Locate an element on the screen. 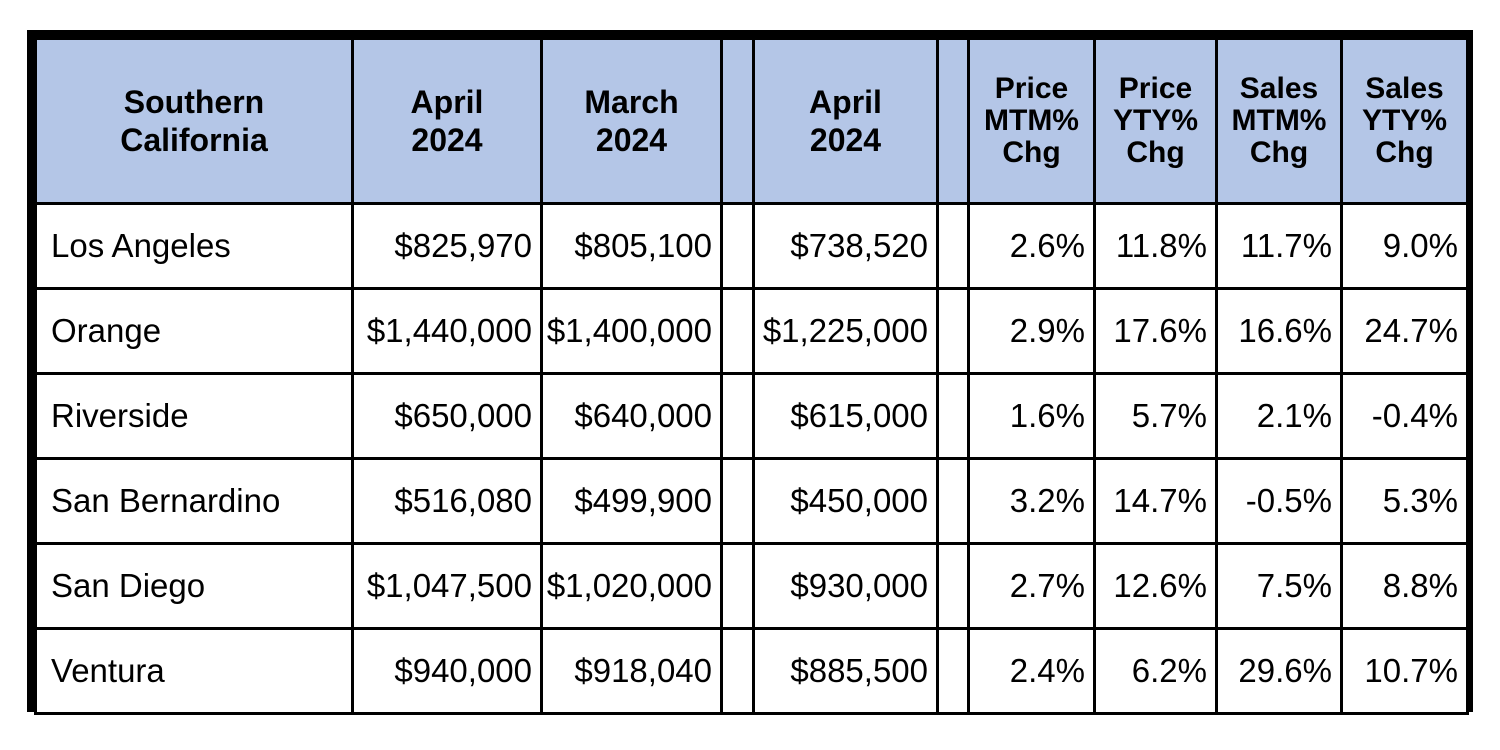  cell-price-yty: 11.8% is located at coordinates (1155, 246).